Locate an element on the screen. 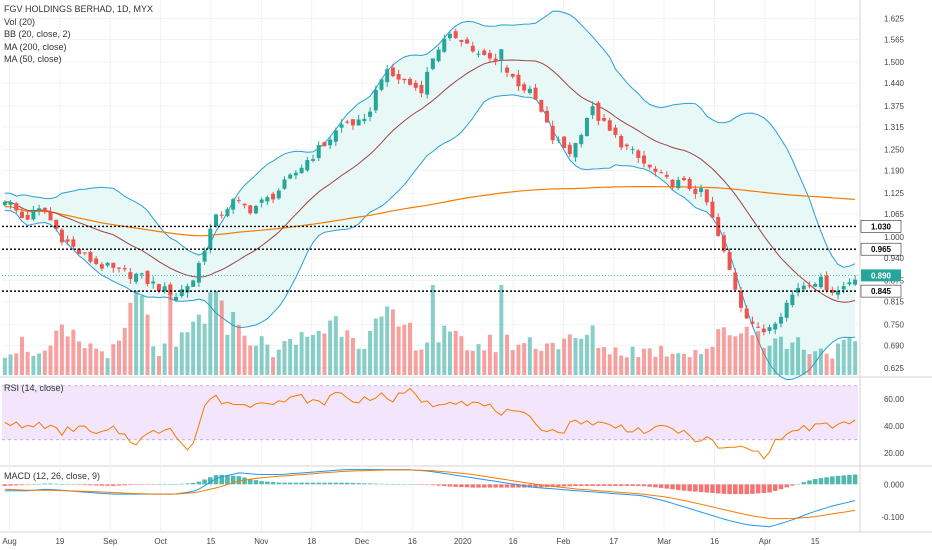 Image resolution: width=932 pixels, height=550 pixels. legend-bollinger: BB (20, close, 2) is located at coordinates (37, 34).